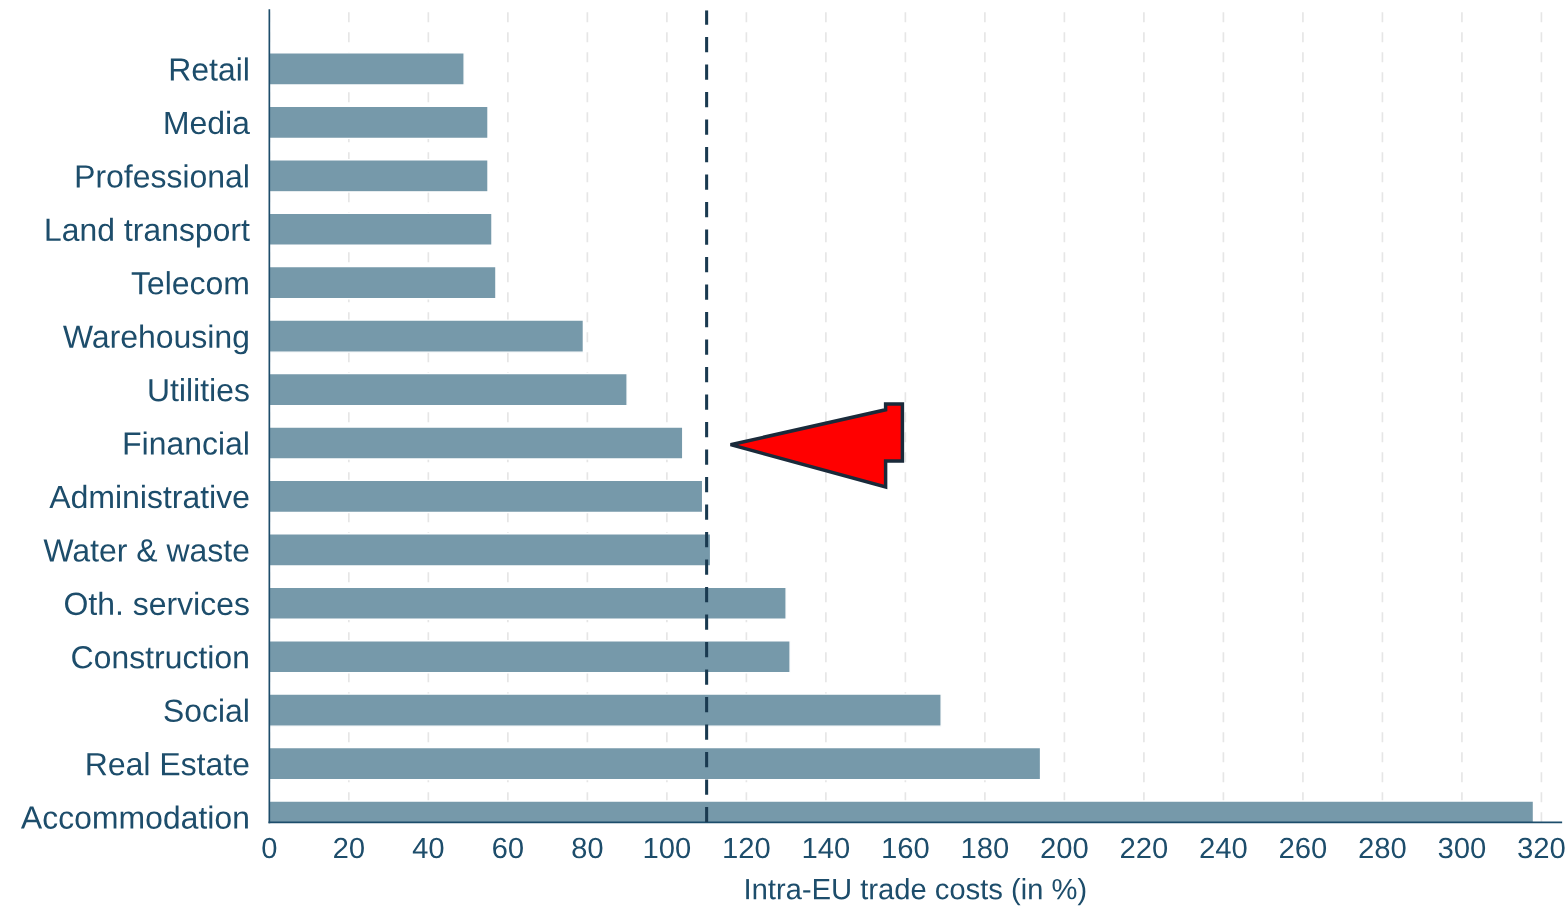 The image size is (1566, 924). Describe the element at coordinates (148, 232) in the screenshot. I see `y-tick-label: Land transport` at that location.